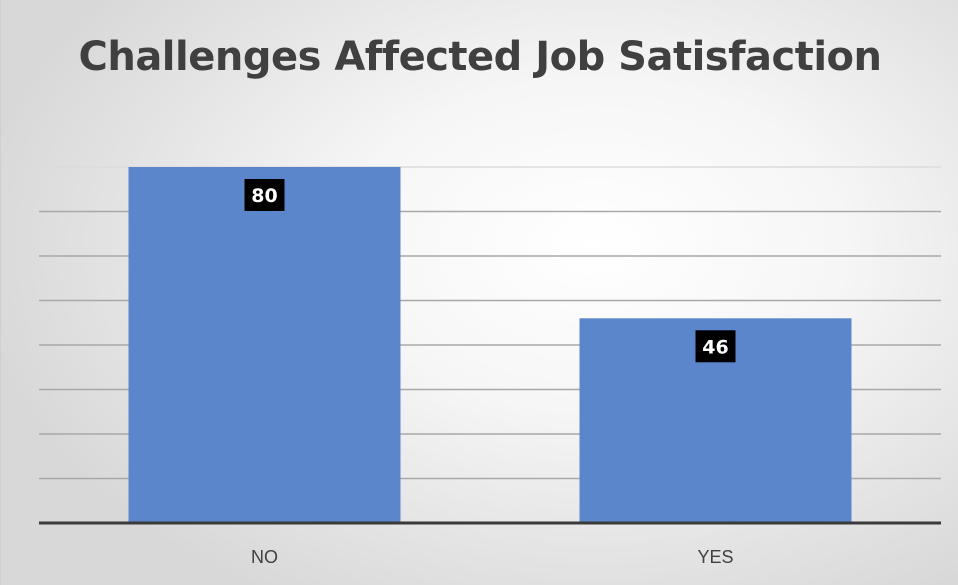 Image resolution: width=958 pixels, height=585 pixels. I want to click on x-tick-label: YES, so click(715, 557).